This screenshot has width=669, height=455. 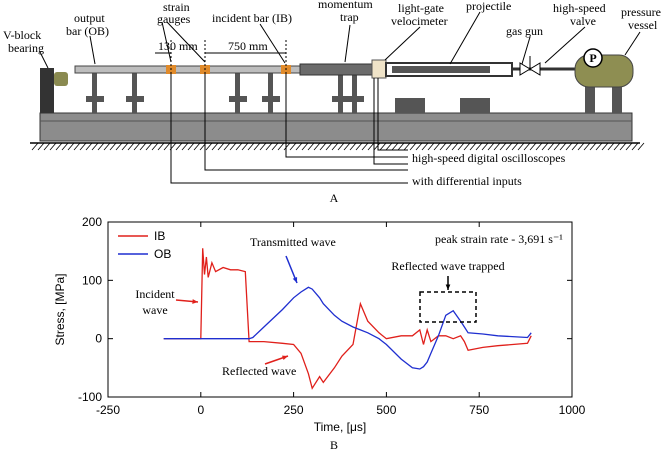 I want to click on signal-wires, so click(x=289, y=129).